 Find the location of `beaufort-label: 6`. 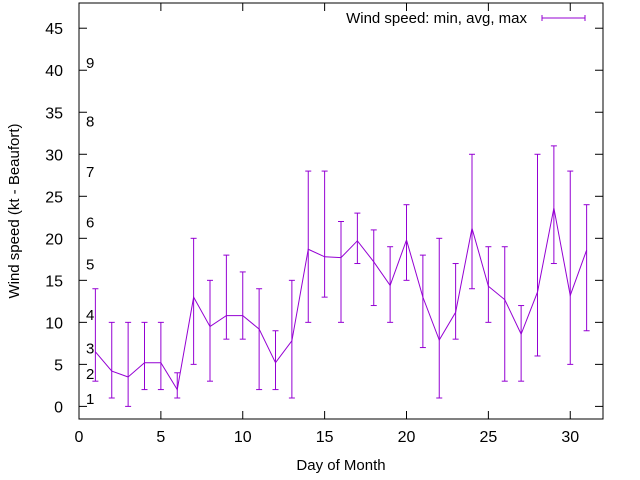

beaufort-label: 6 is located at coordinates (90, 223).